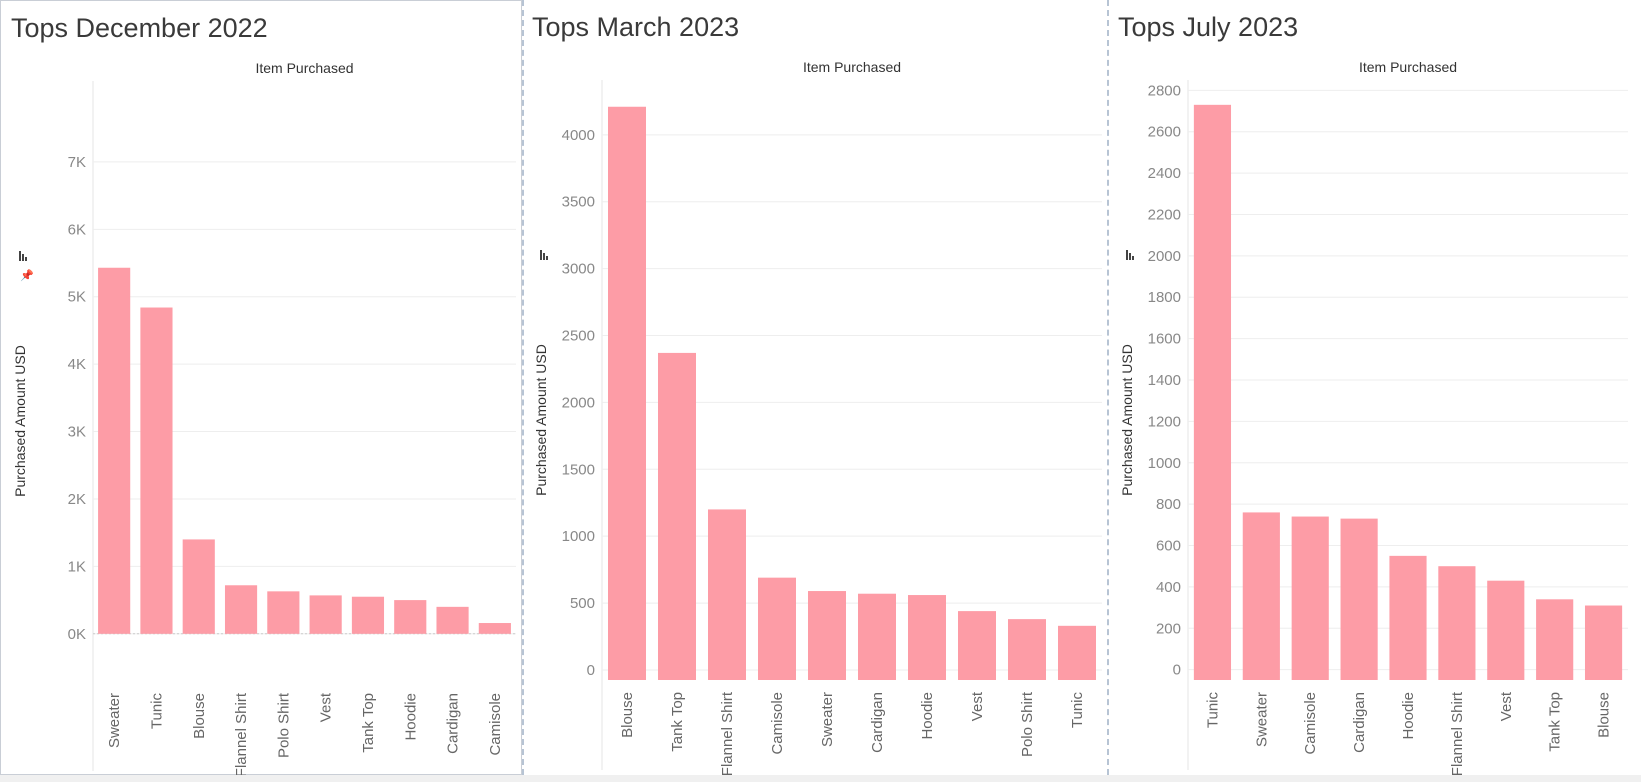  What do you see at coordinates (820, 778) in the screenshot?
I see `dashboard-scrollbar-strip` at bounding box center [820, 778].